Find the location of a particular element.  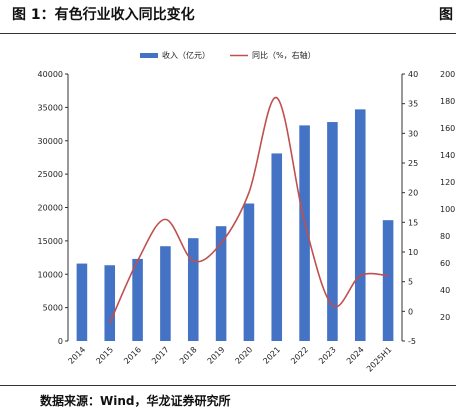

legend-bar-label: 收入（亿元） is located at coordinates (186, 55).